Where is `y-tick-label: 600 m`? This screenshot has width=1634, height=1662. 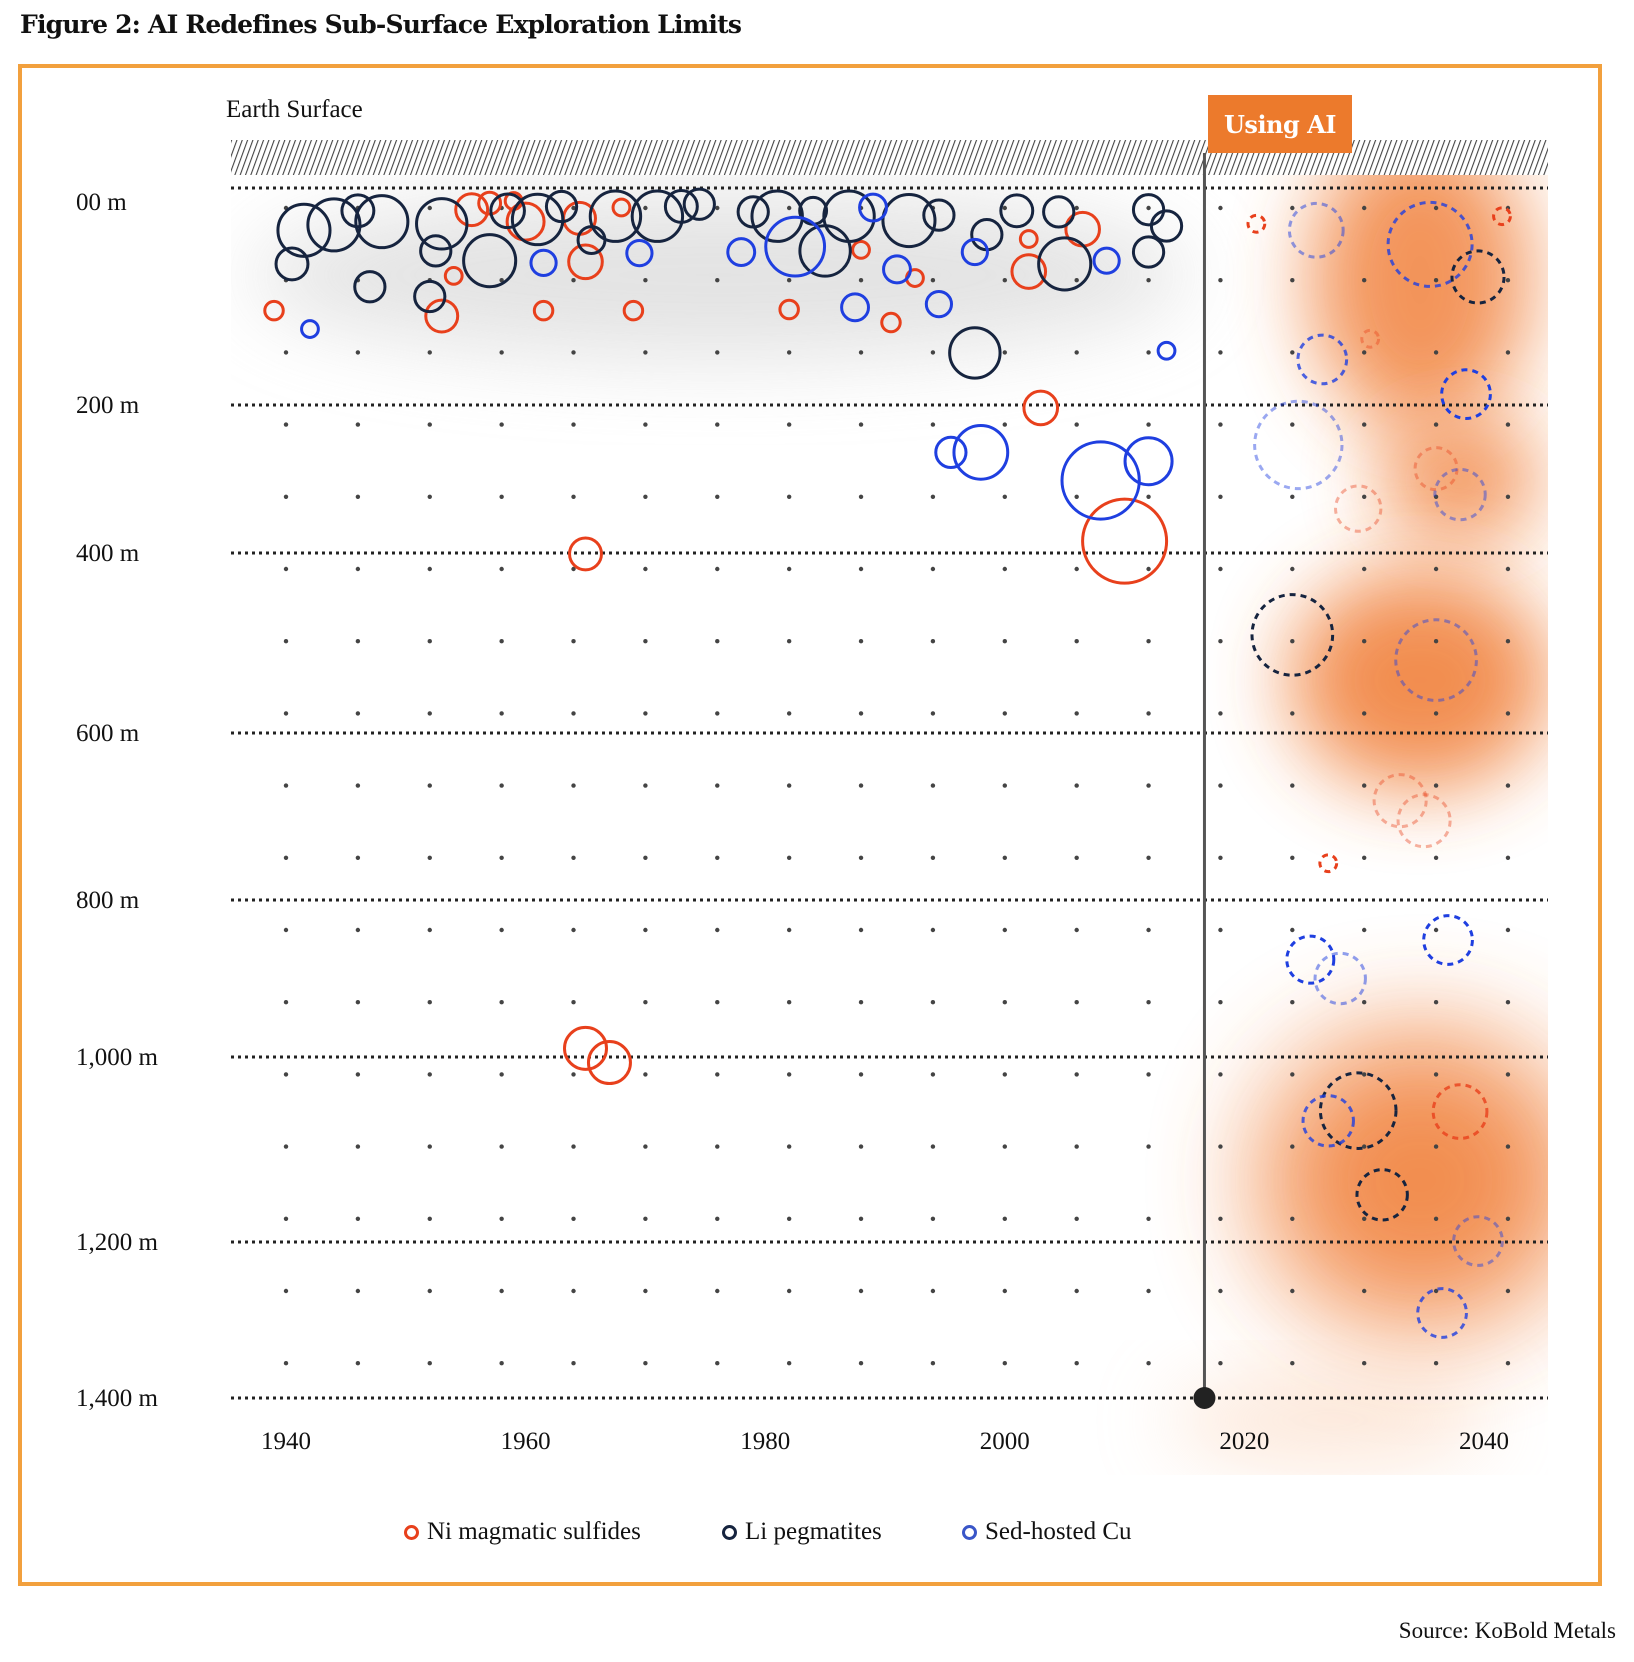
y-tick-label: 600 m is located at coordinates (108, 733).